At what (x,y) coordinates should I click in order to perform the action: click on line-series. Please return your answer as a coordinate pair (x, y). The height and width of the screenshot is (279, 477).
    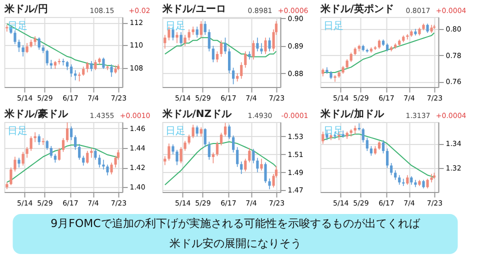
    Looking at the image, I should click on (378, 52).